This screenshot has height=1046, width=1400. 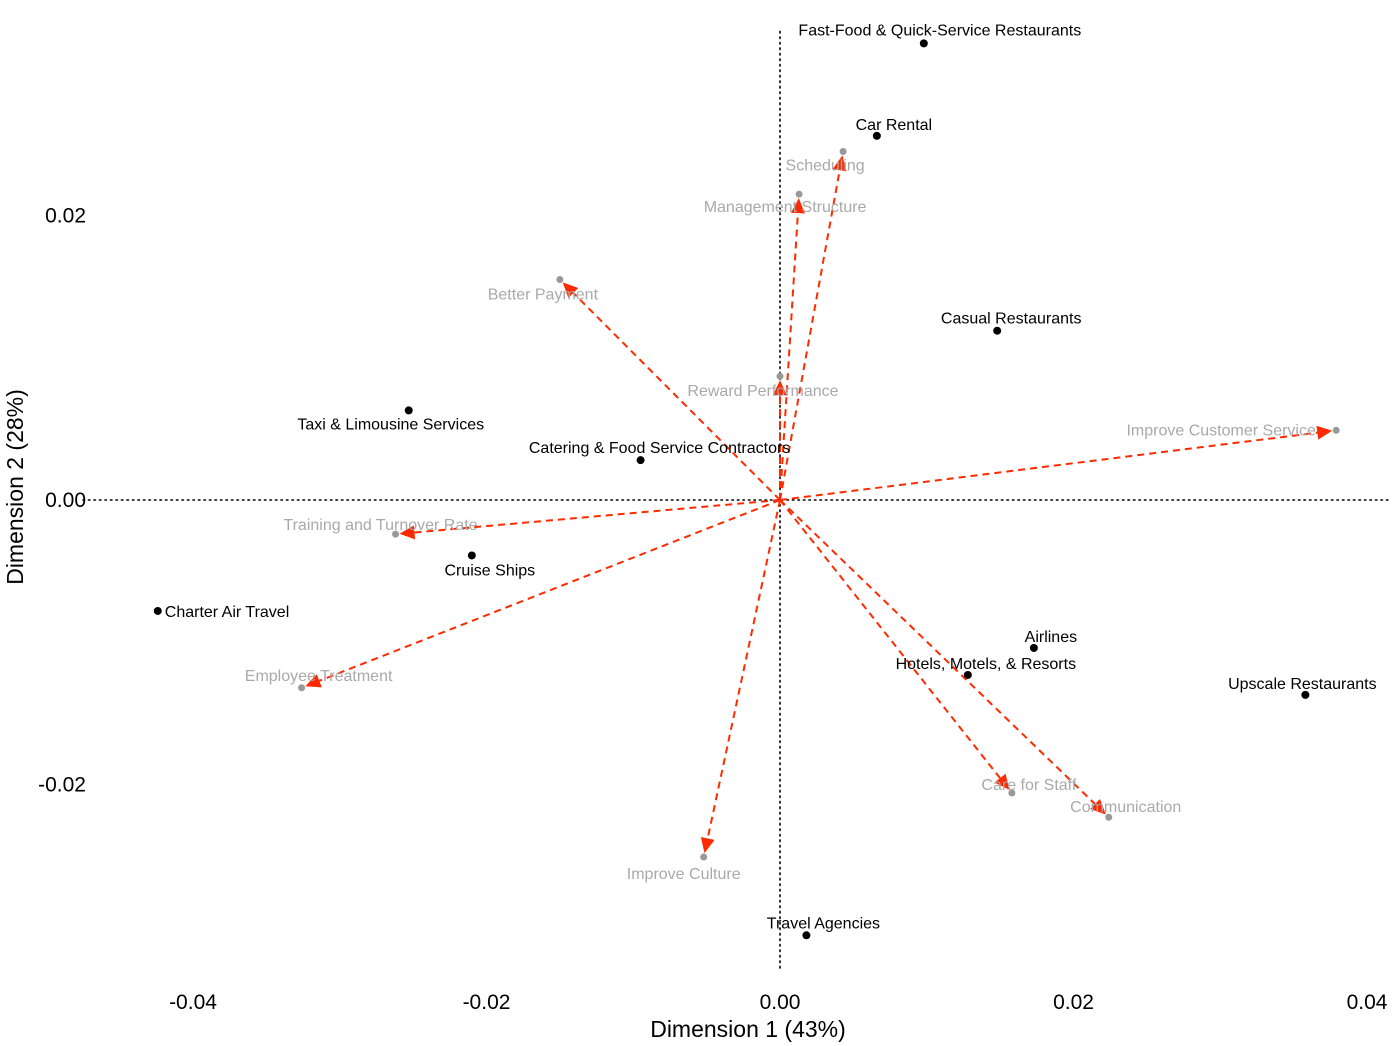 I want to click on column-point-label: Management Structure, so click(x=785, y=207).